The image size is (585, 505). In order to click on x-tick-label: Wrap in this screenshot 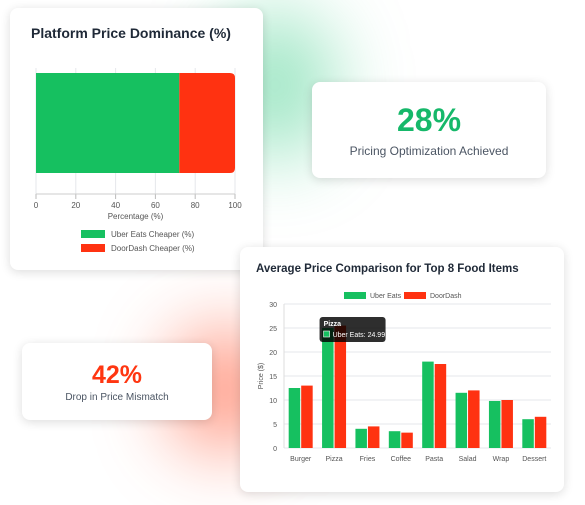, I will do `click(501, 459)`.